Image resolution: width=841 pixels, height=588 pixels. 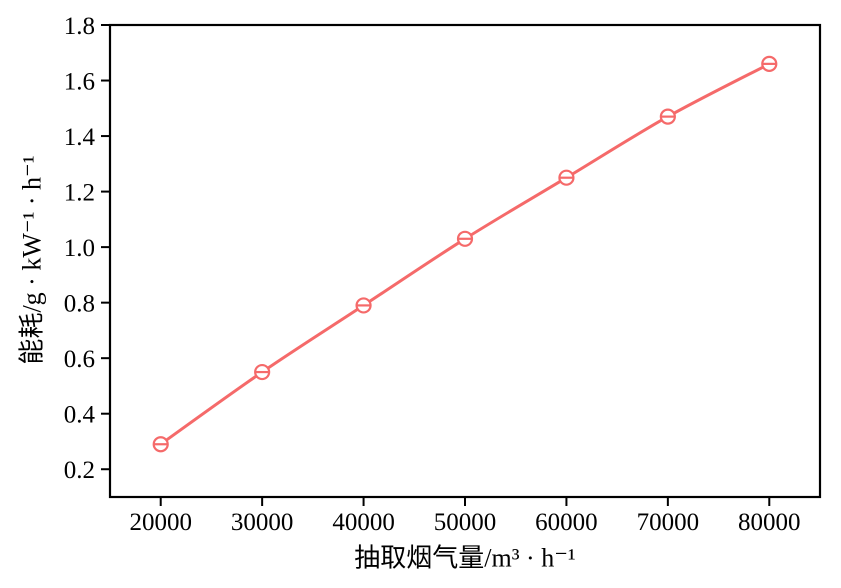 I want to click on x-axis-label: 抽取烟气量/m³ · h⁻¹, so click(x=465, y=558).